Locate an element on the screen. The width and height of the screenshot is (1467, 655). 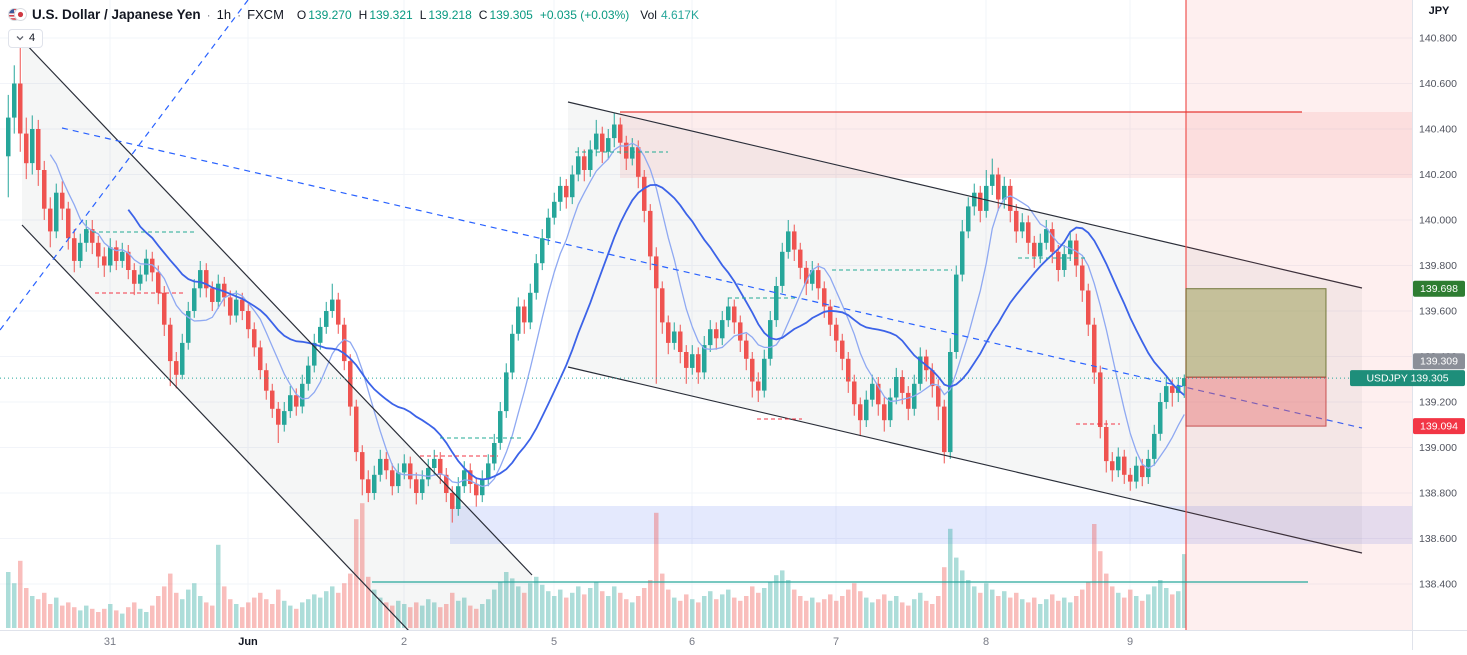
high-value: 139.321 is located at coordinates (391, 14).